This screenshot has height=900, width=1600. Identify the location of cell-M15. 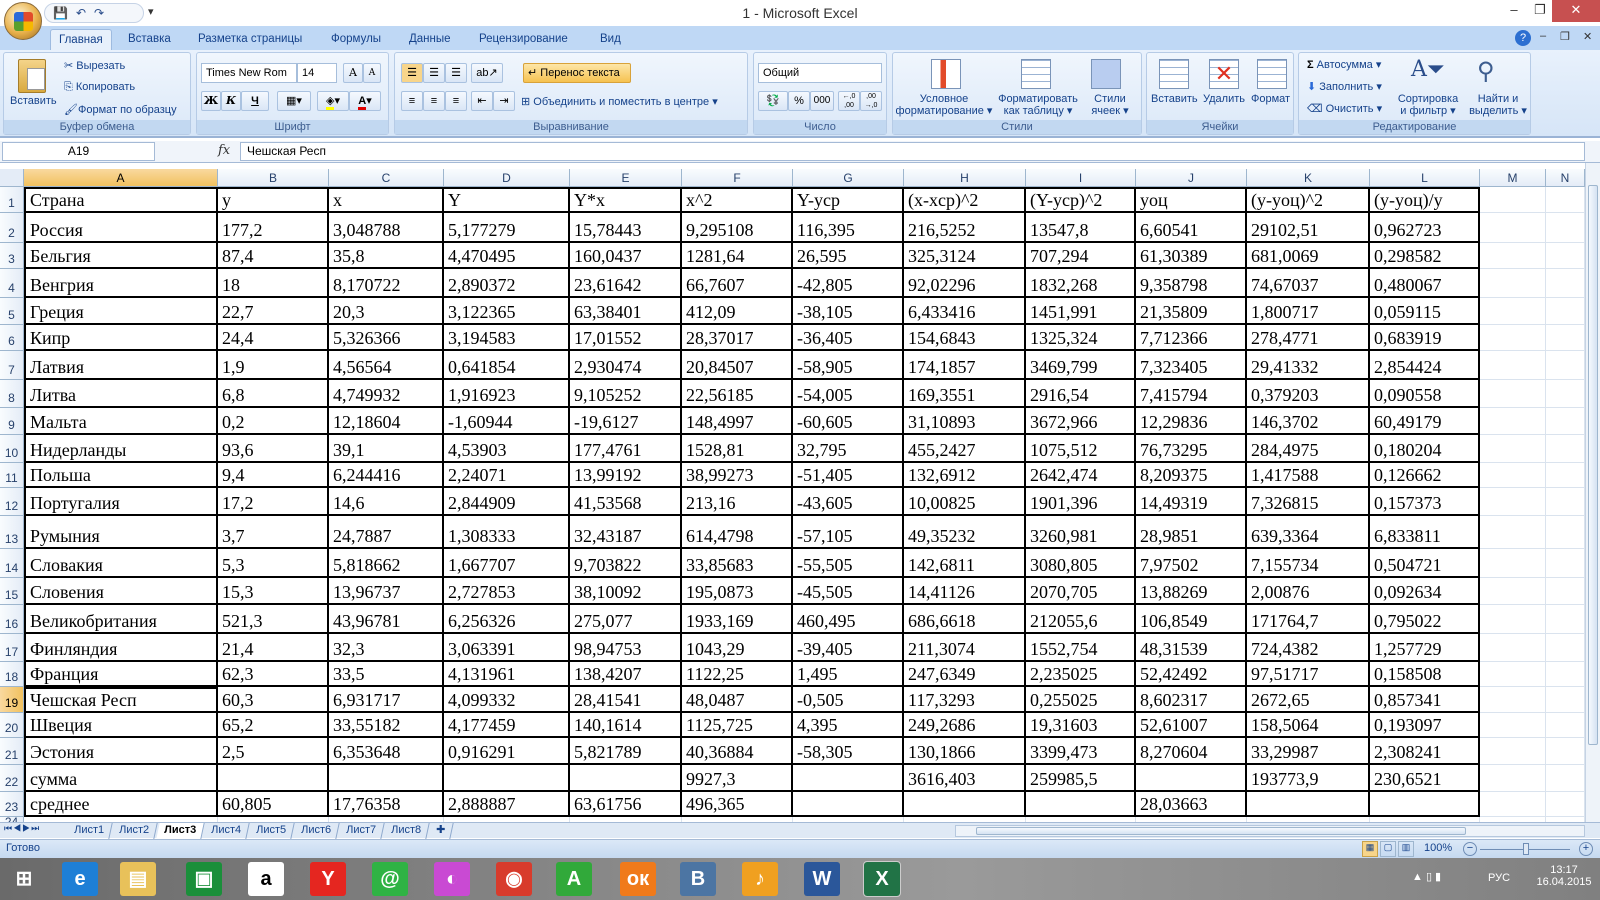
(1513, 591).